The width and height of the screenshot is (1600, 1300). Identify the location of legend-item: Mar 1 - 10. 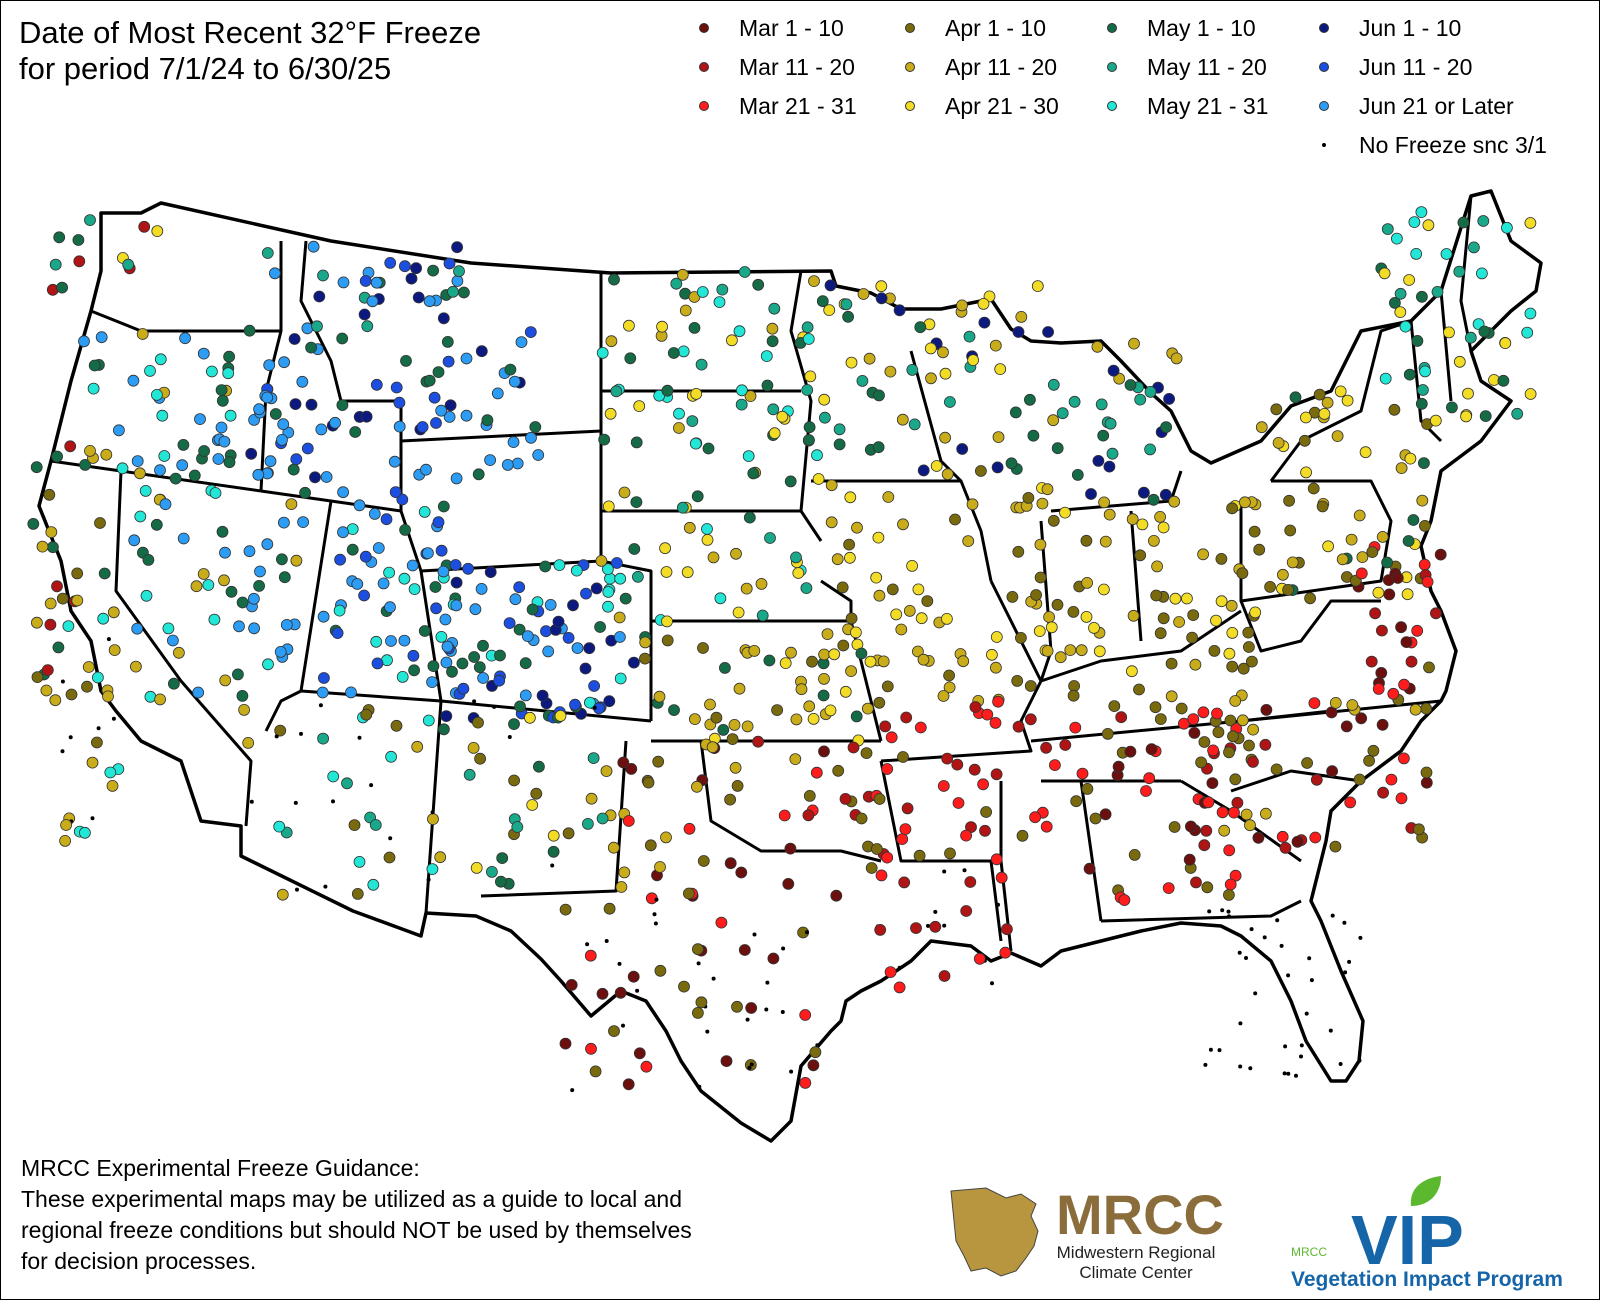
(767, 28).